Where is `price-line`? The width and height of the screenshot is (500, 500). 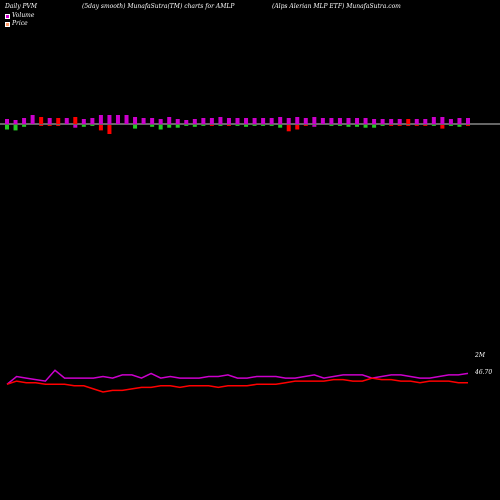 price-line is located at coordinates (237, 385).